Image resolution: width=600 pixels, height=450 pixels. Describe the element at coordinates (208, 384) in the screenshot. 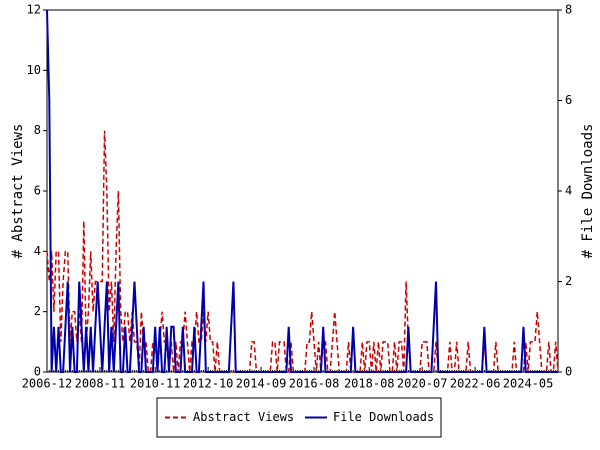

I see `x-tick-label: 2012-10` at that location.